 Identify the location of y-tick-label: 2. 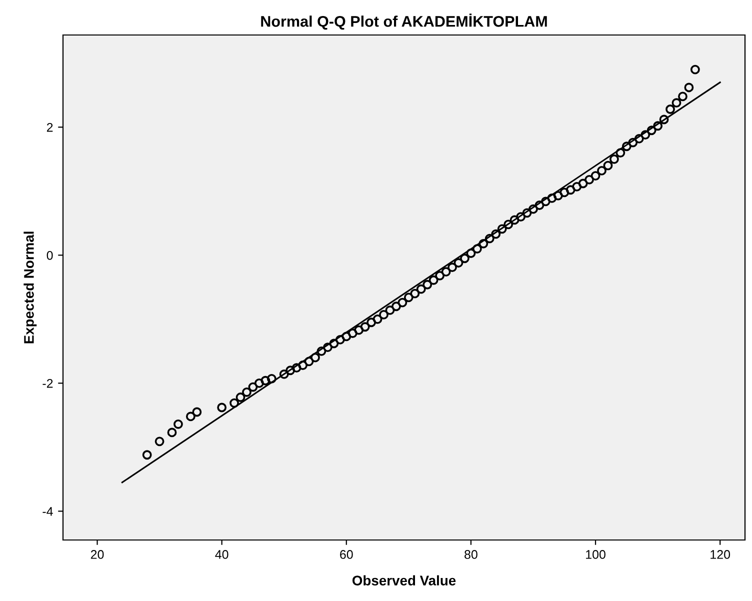
(49, 127).